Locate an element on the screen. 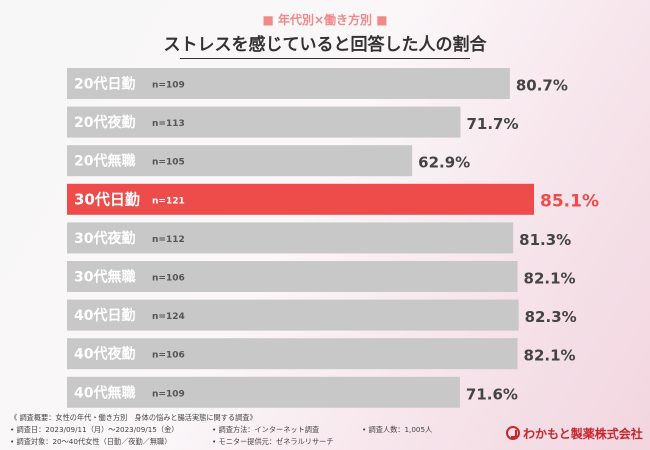  bar-category-label: 40代日勤 is located at coordinates (104, 315).